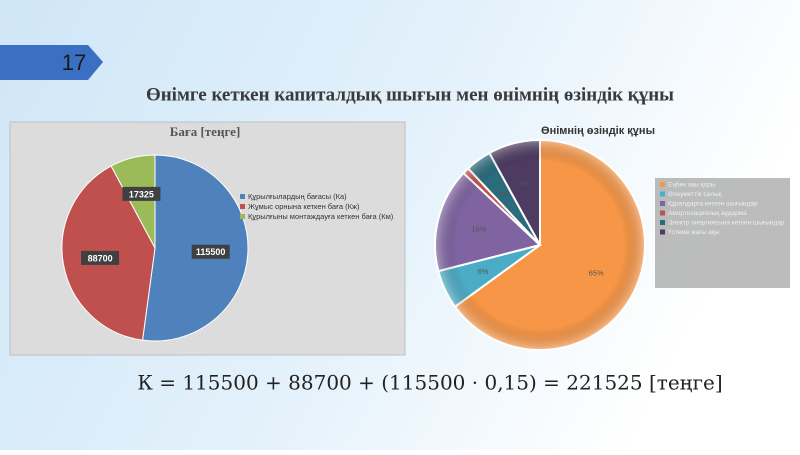 This screenshot has height=455, width=800. Describe the element at coordinates (74, 62) in the screenshot. I see `slide-number: 17` at that location.